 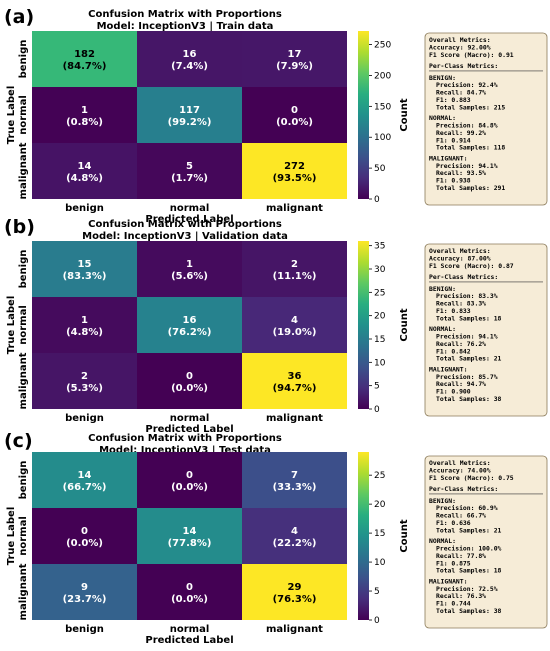 I want to click on x-tick-label: normal, so click(x=190, y=418).